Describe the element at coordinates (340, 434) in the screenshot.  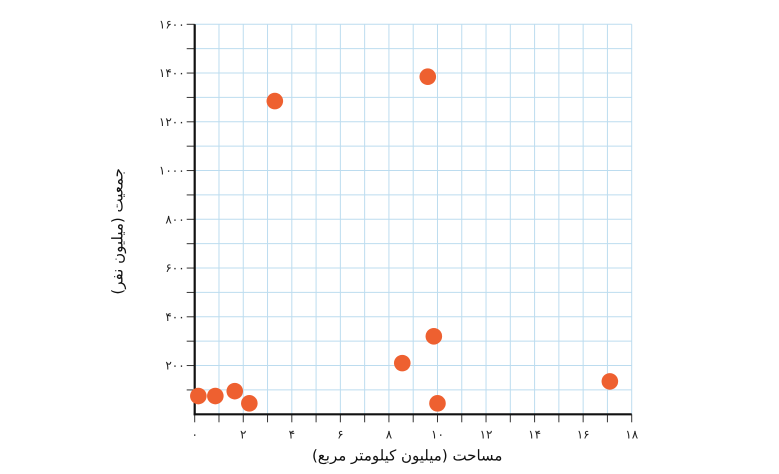
I see `x-tick-label: ۶` at that location.